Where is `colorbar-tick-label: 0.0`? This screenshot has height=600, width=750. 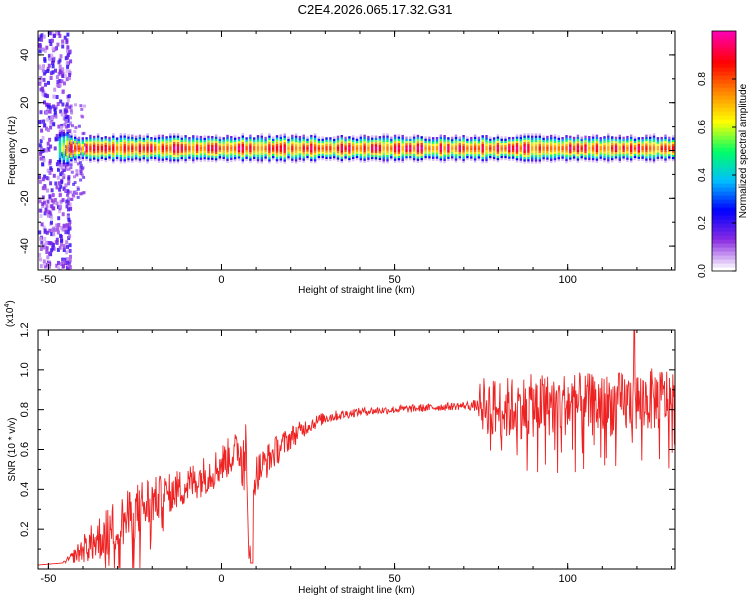 colorbar-tick-label: 0.0 is located at coordinates (702, 271).